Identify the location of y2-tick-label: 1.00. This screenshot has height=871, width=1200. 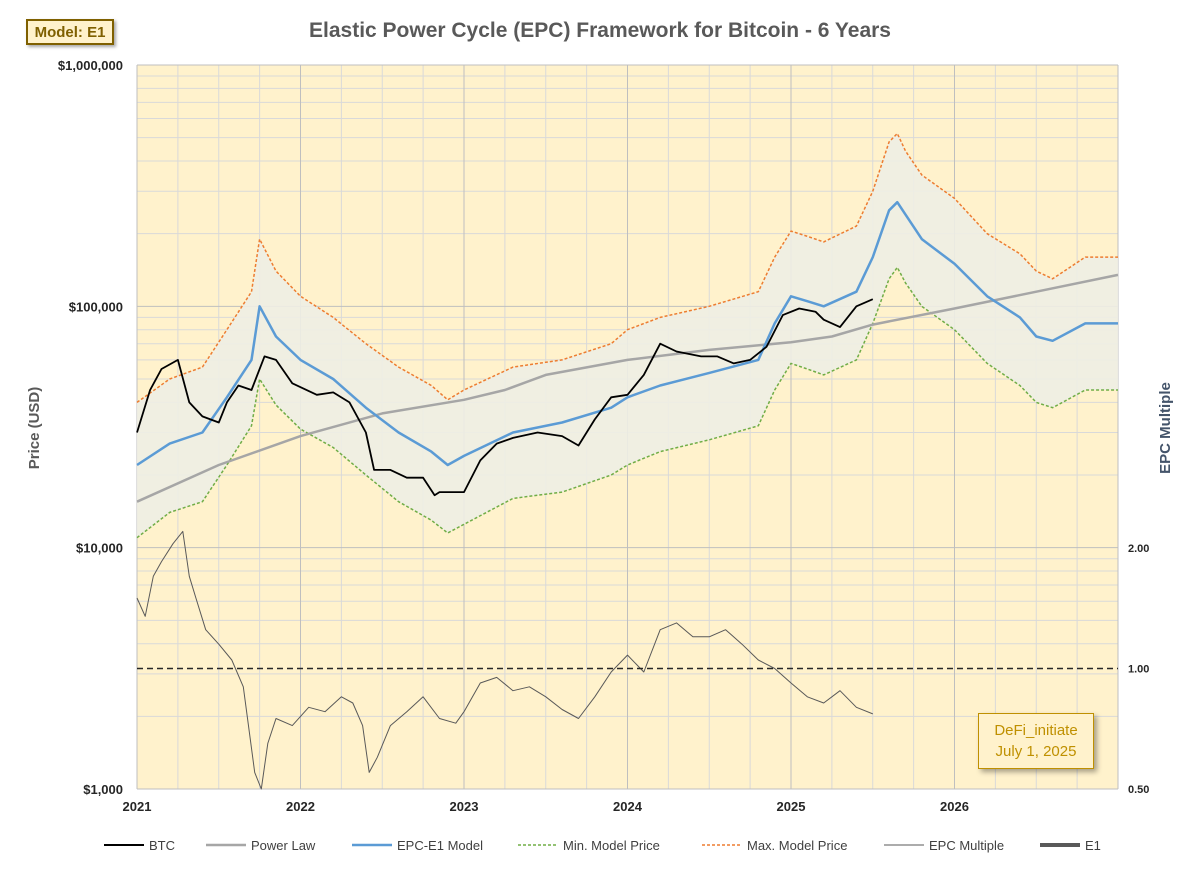
(1138, 670).